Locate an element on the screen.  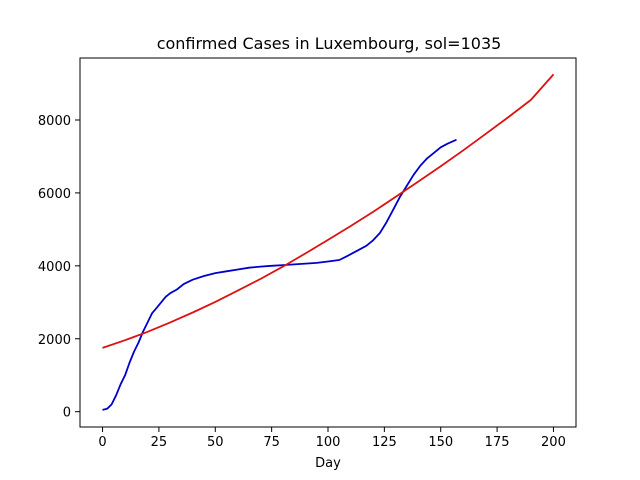
x-axis: 0 25 50 75 100 125 150 175 200 is located at coordinates (332, 438).